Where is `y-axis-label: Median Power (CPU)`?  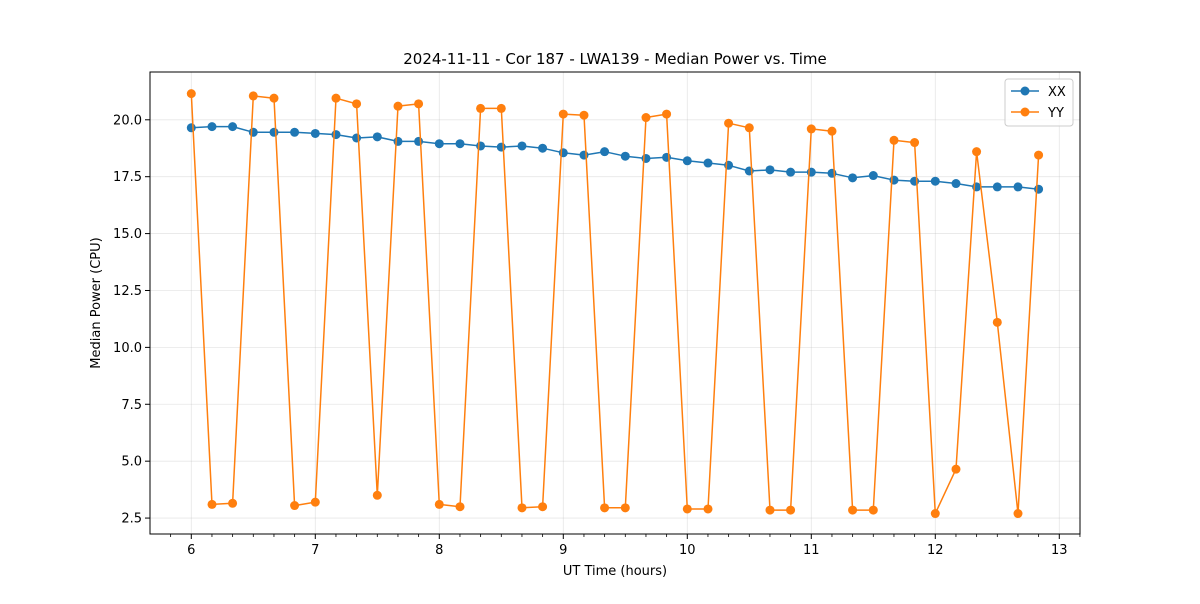 y-axis-label: Median Power (CPU) is located at coordinates (96, 302).